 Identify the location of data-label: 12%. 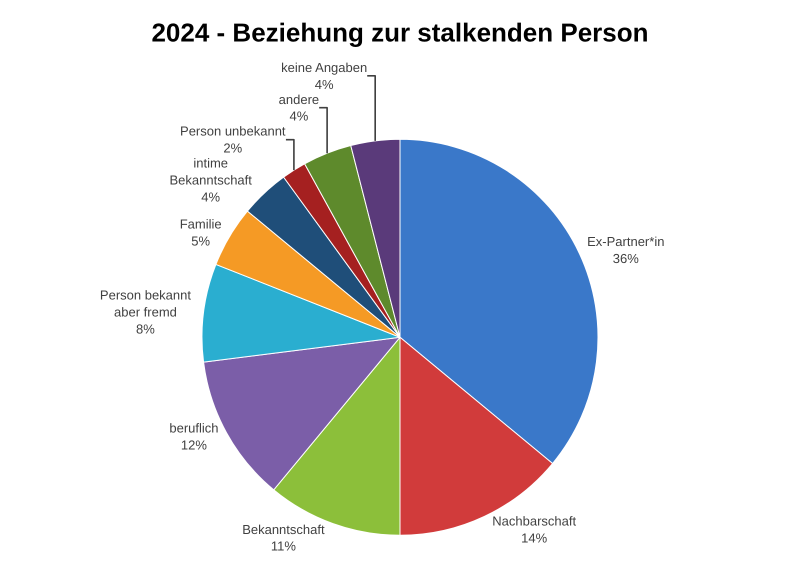
(194, 444).